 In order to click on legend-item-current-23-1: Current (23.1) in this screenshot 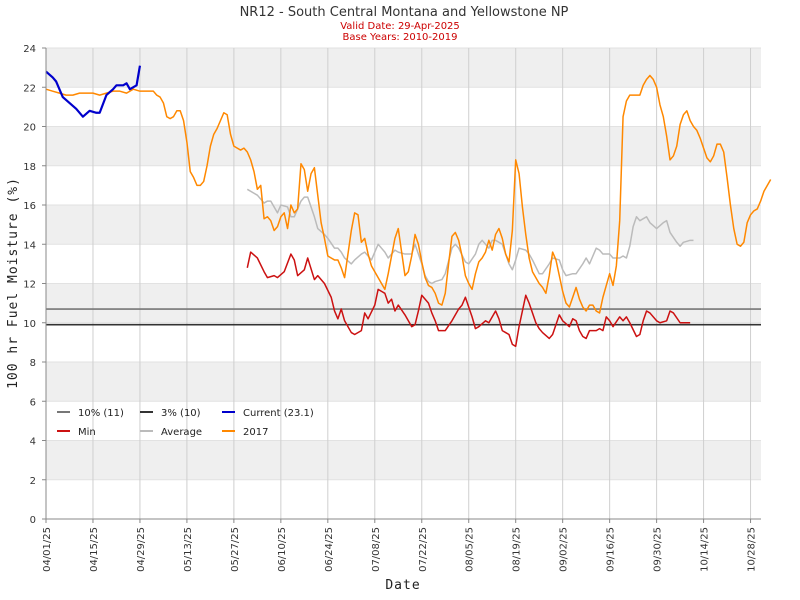, I will do `click(268, 413)`.